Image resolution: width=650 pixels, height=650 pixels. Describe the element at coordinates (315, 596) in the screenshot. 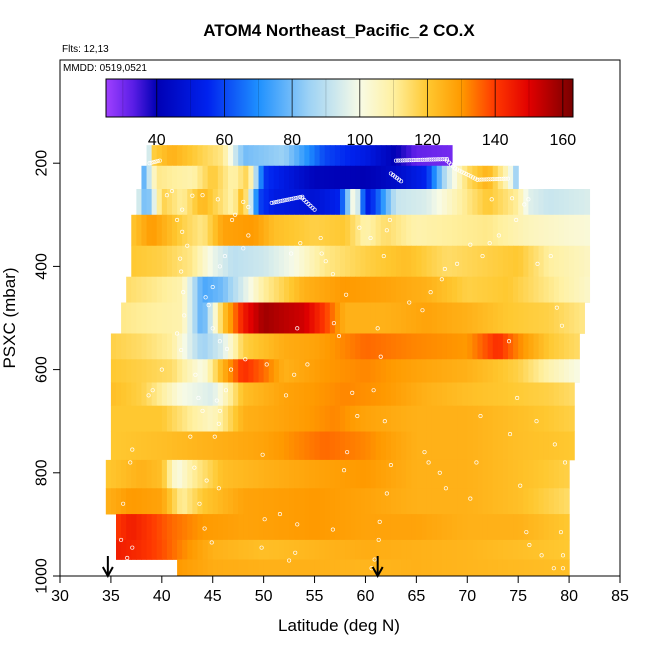

I see `x-tick-label: 55` at that location.